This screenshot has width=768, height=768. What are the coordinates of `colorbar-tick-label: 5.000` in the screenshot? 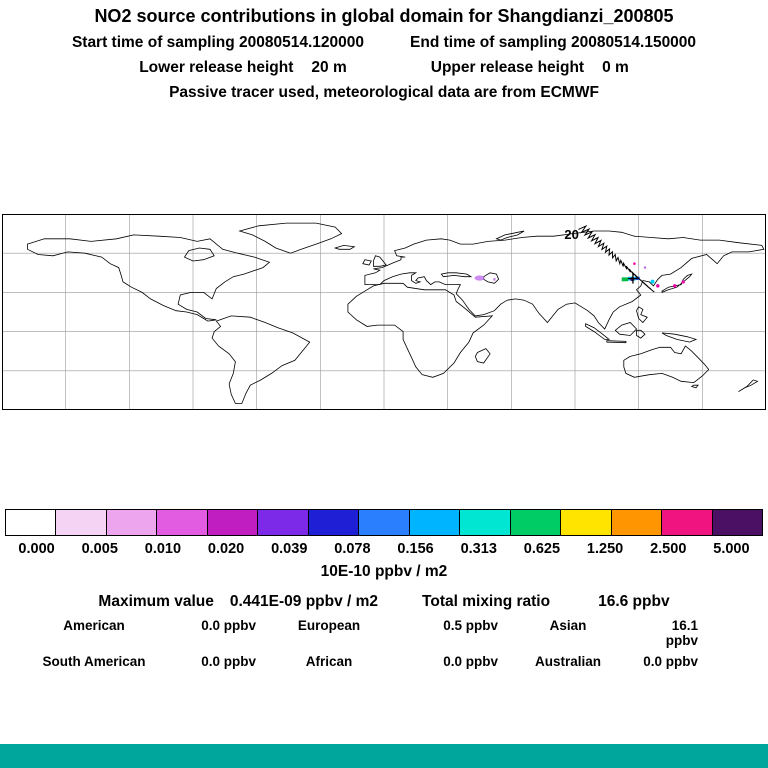 It's located at (731, 549).